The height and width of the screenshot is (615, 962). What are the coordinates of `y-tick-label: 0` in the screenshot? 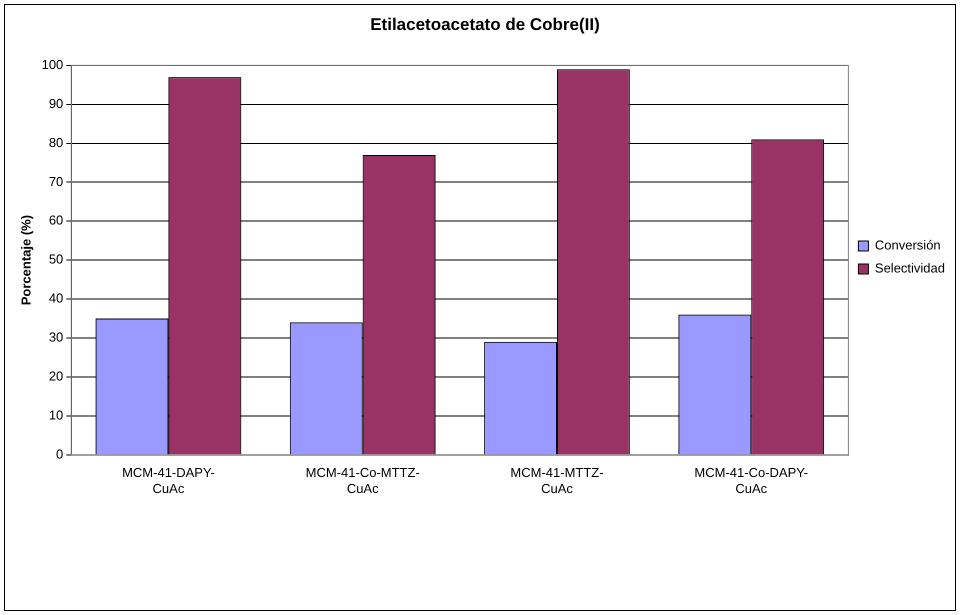 It's located at (60, 454).